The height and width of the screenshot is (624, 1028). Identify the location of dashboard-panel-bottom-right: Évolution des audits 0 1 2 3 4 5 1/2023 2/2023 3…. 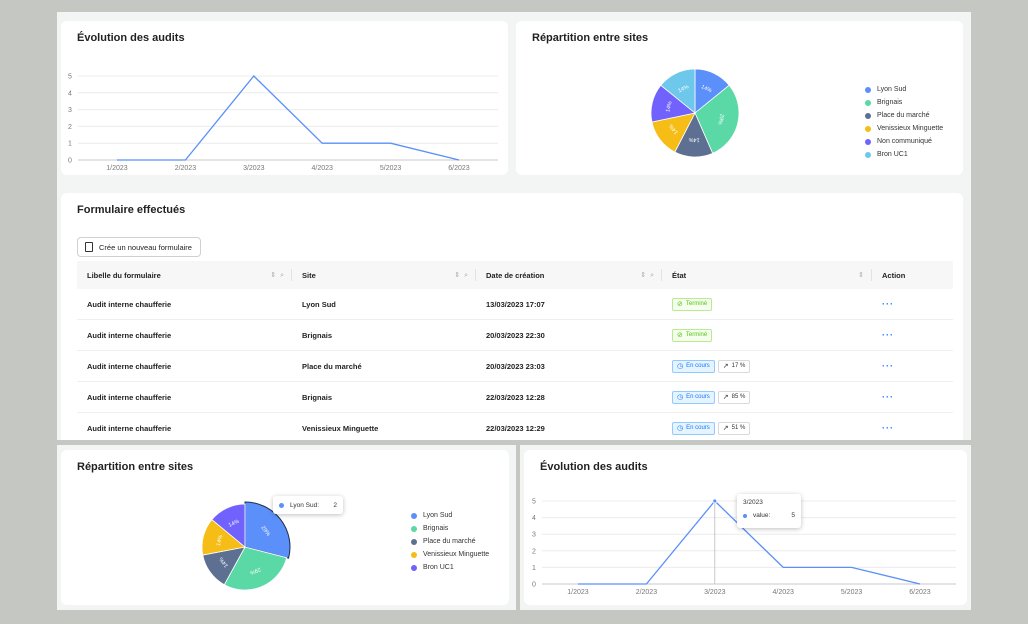
(745, 527).